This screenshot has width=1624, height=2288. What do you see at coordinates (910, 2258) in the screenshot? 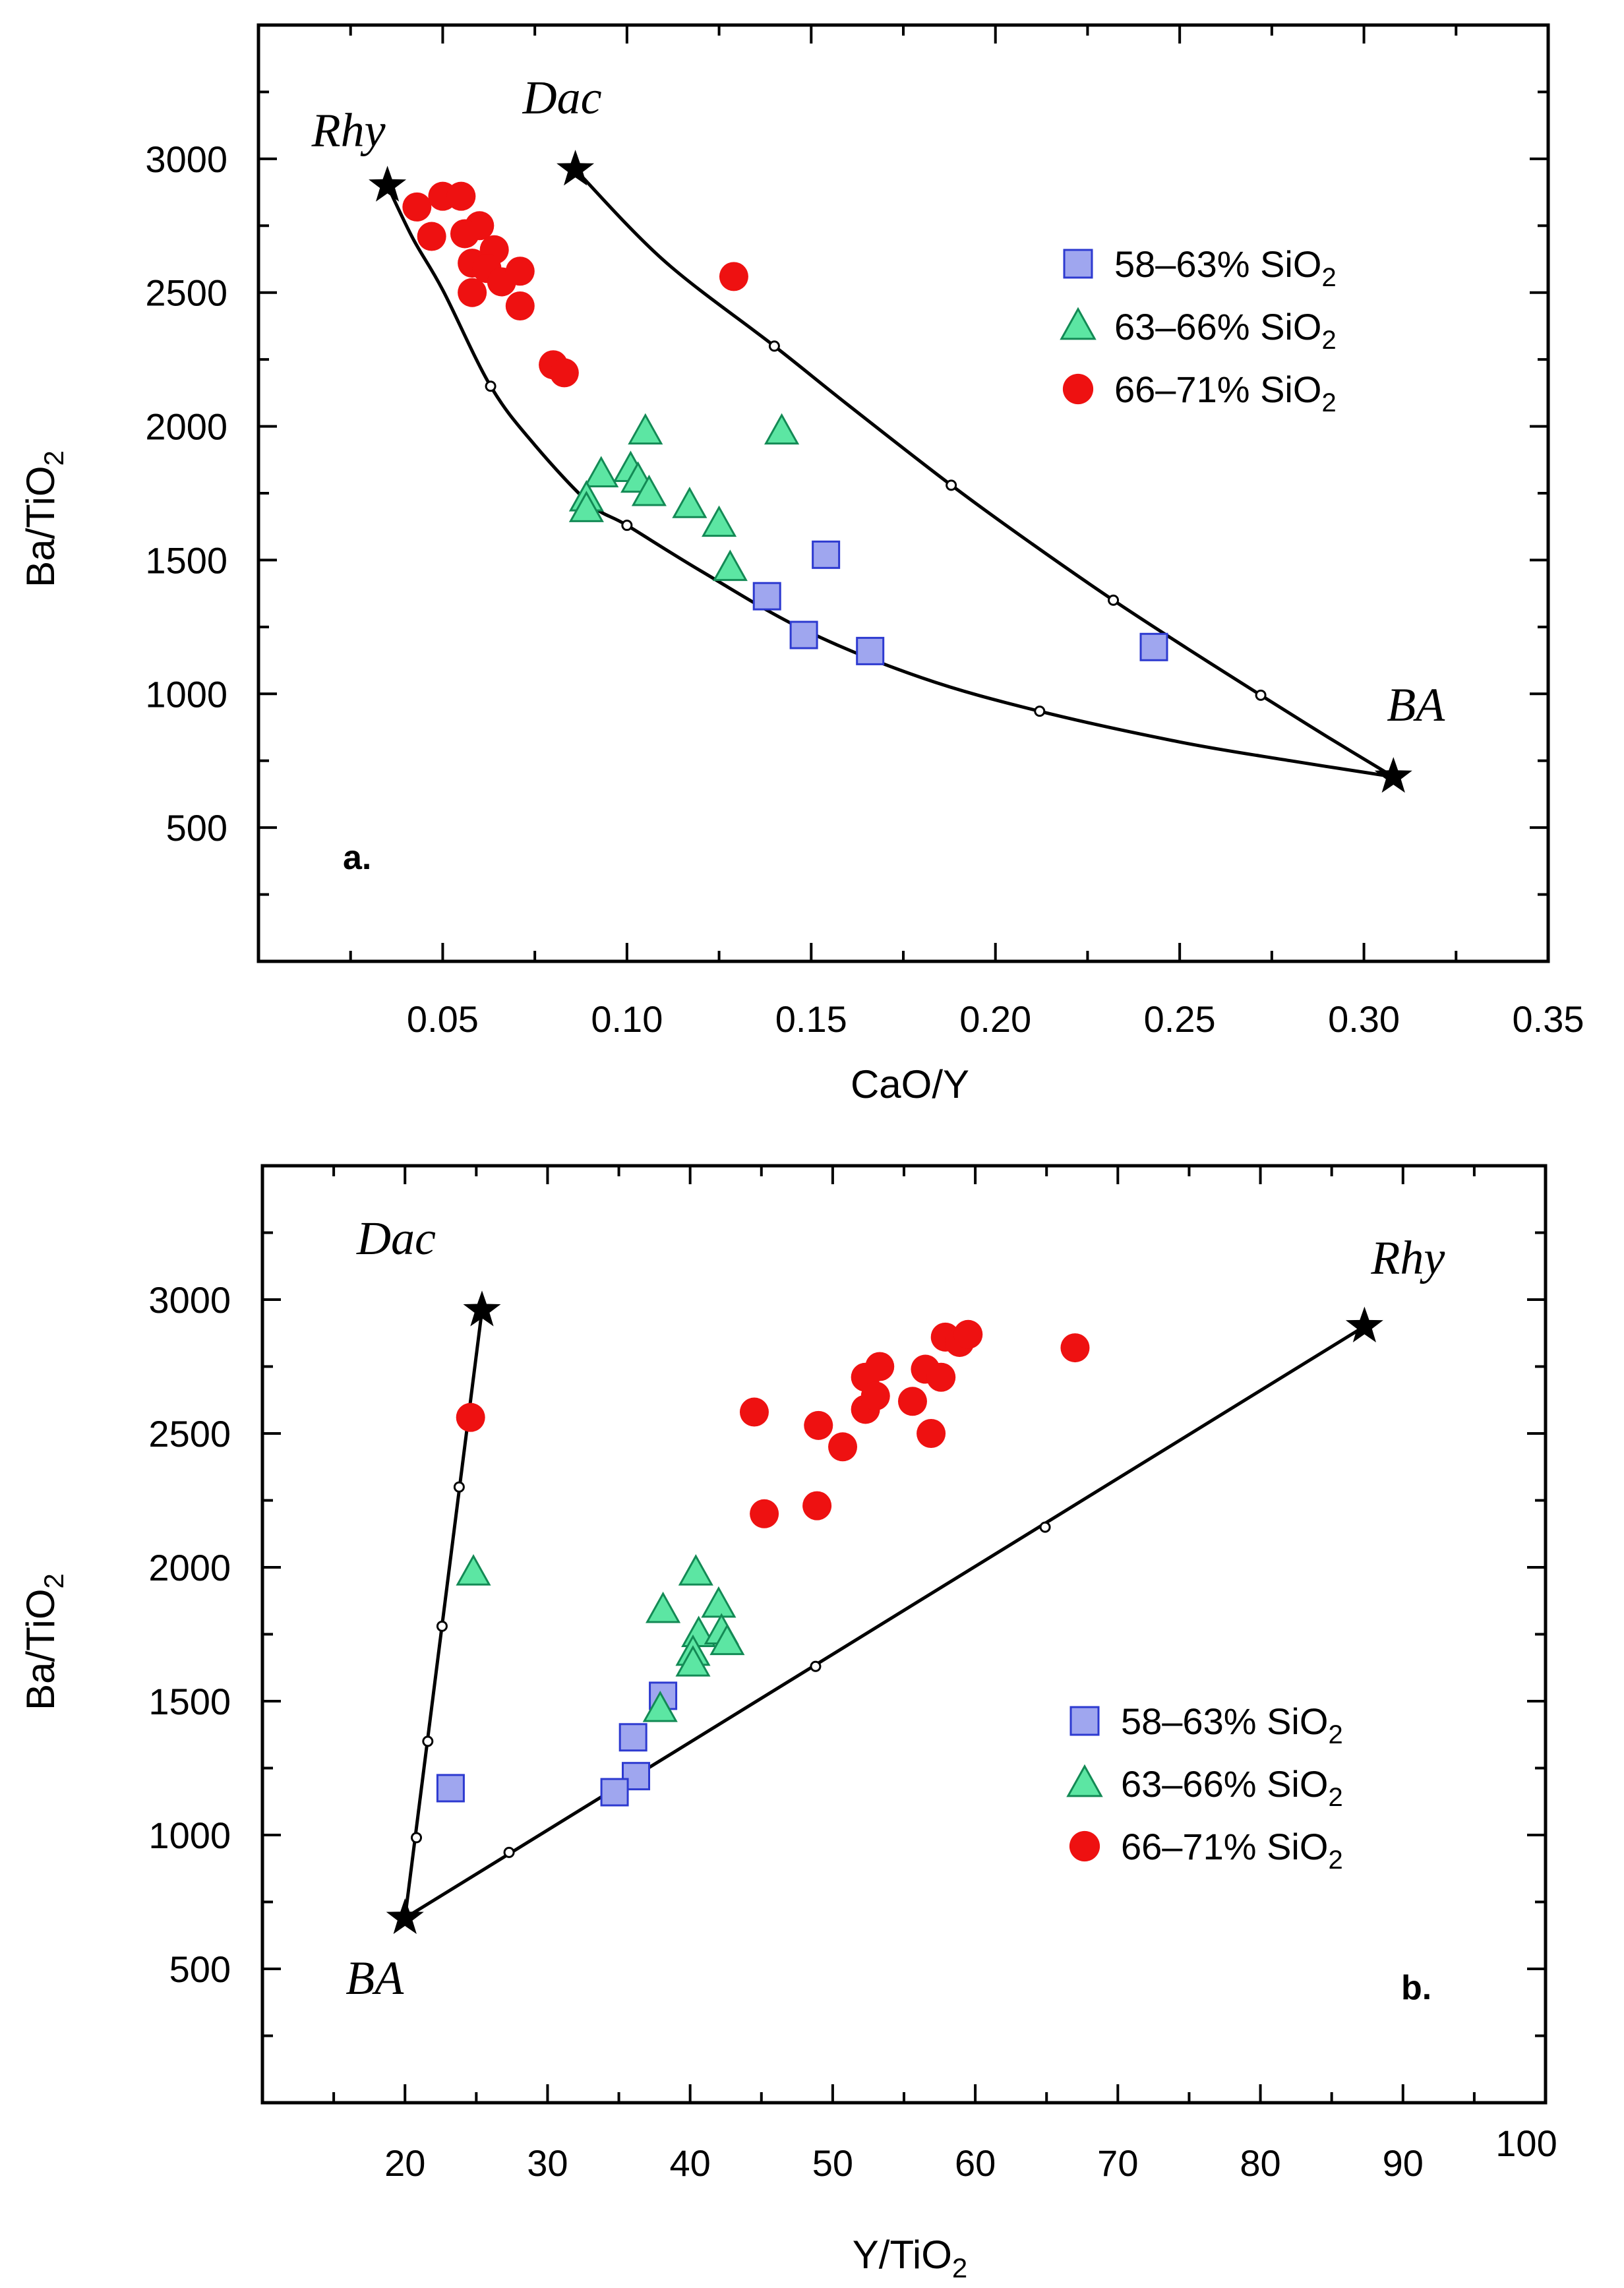
I see `x-axis-label-b: Y/TiO2` at bounding box center [910, 2258].